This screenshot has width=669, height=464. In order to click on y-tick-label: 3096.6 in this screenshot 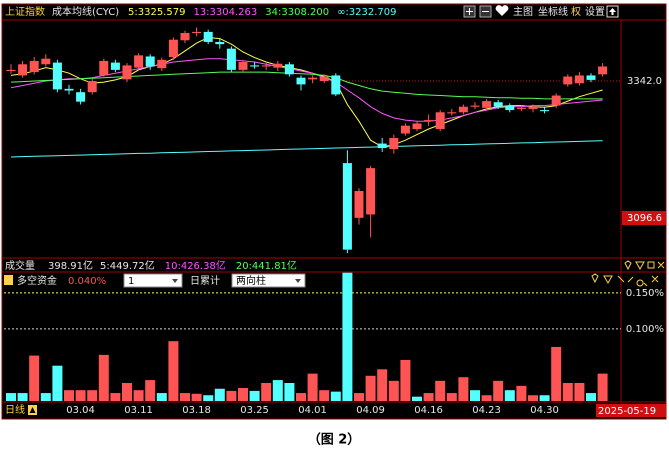, I will do `click(644, 218)`.